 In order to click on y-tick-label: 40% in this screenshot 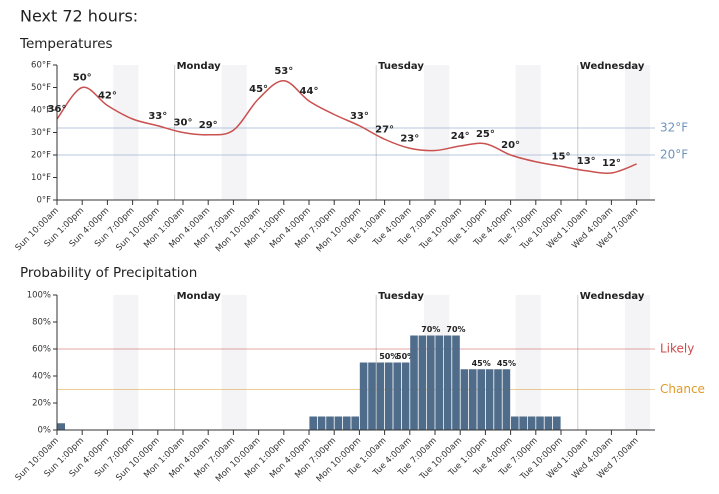, I will do `click(41, 377)`.